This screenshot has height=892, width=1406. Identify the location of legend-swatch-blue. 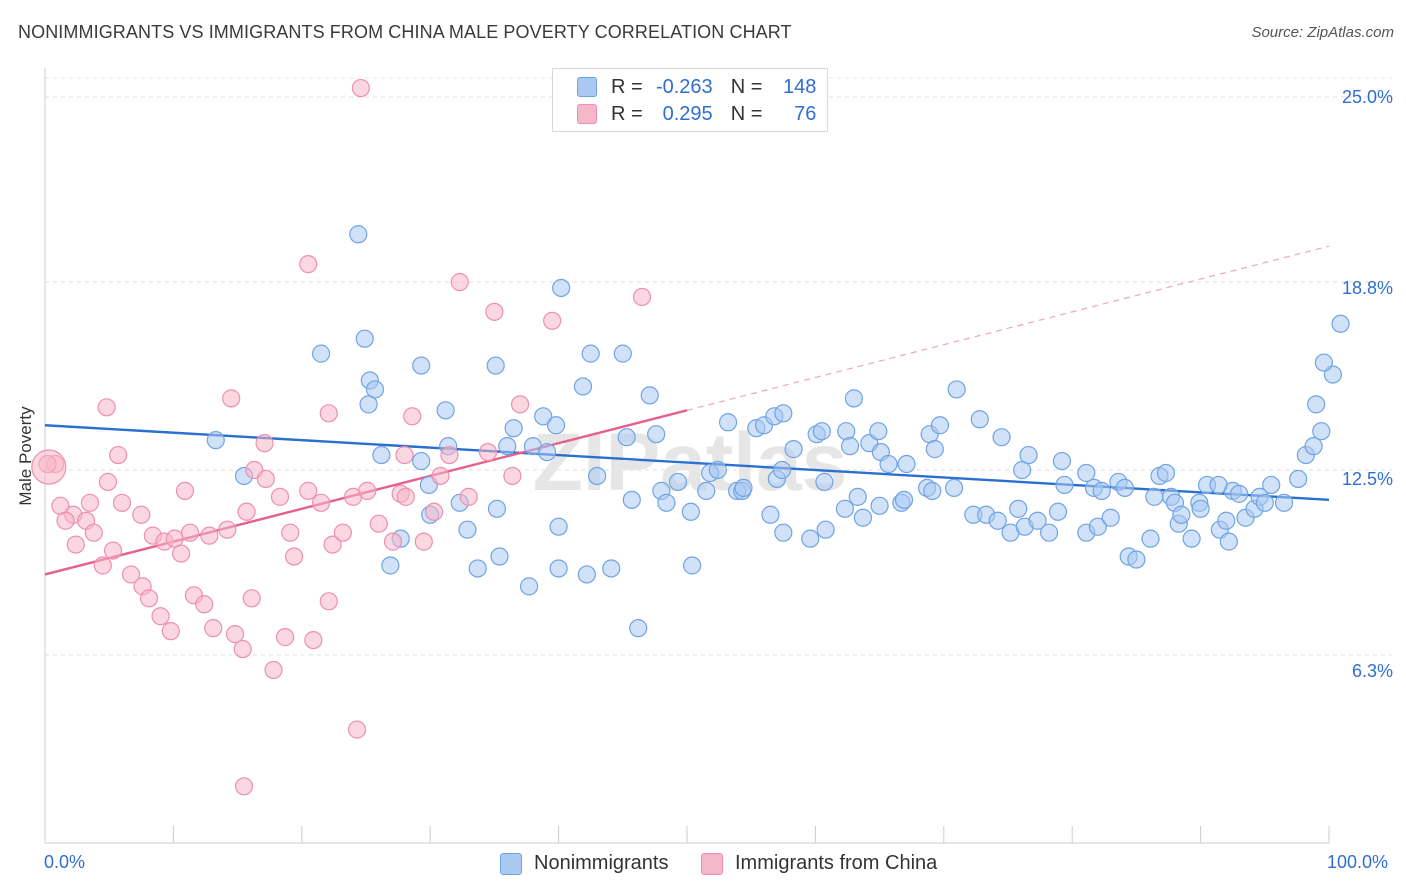
(511, 863).